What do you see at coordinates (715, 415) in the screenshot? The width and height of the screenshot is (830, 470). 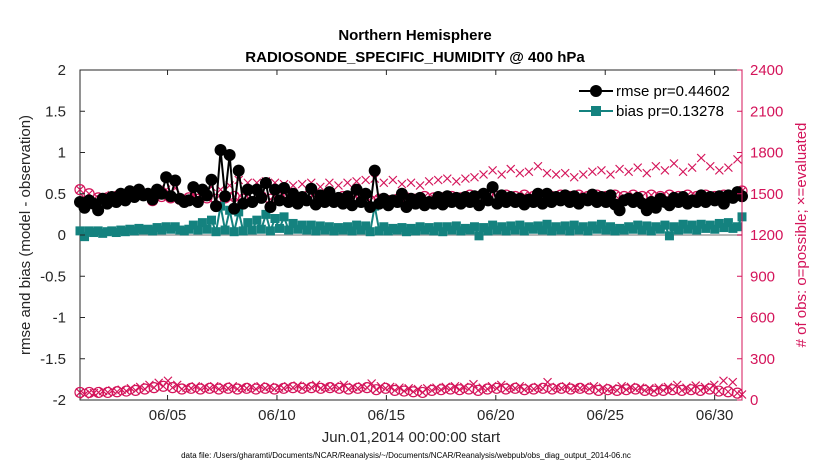 I see `x-tick-label: 06/30` at bounding box center [715, 415].